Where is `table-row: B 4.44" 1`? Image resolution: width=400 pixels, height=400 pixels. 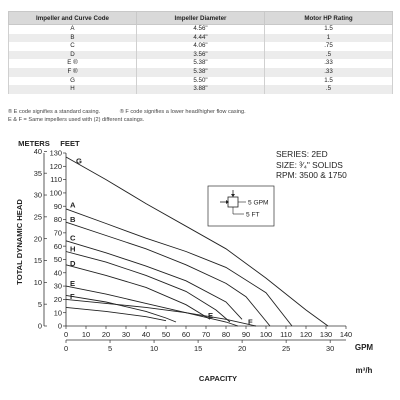
table-row: B 4.44" 1 is located at coordinates (200, 38).